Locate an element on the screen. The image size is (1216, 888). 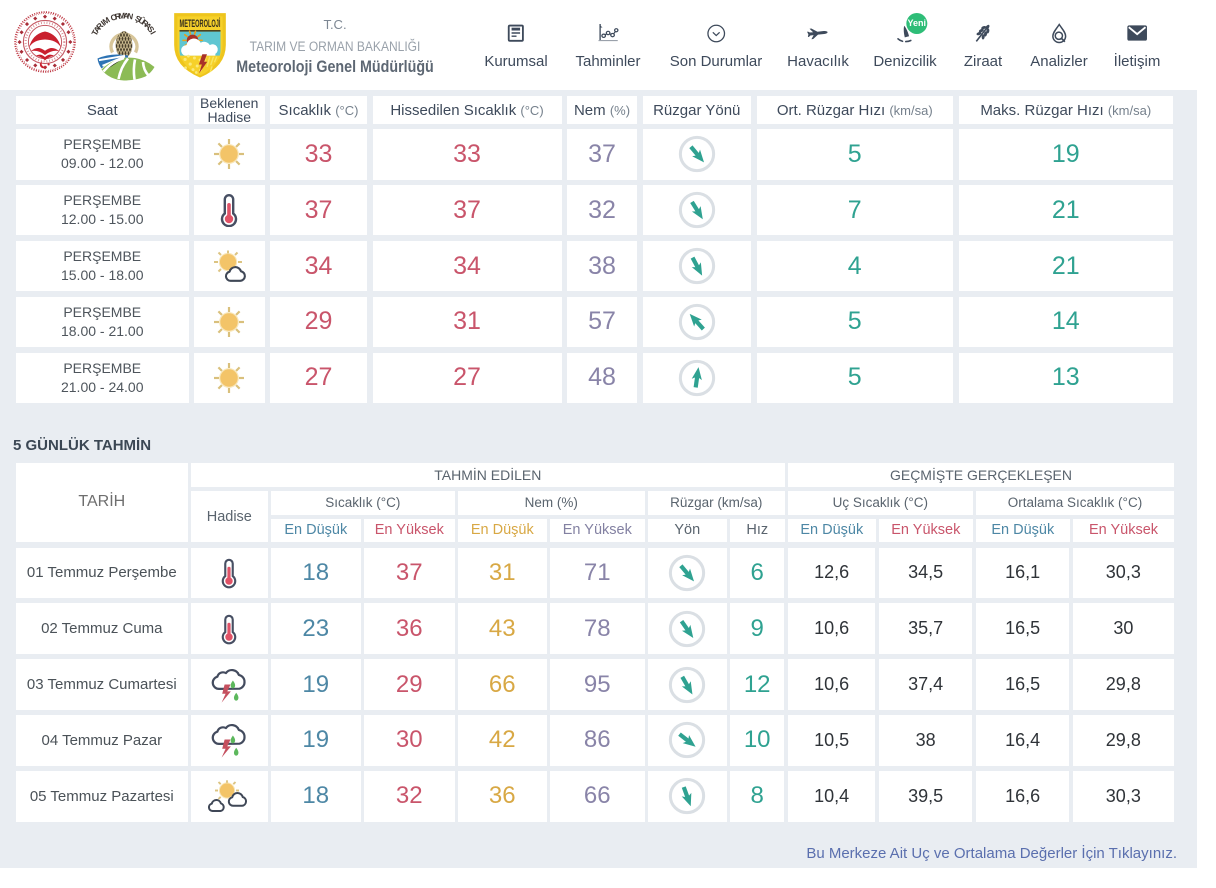
svg-text: O is located at coordinates (113, 17).